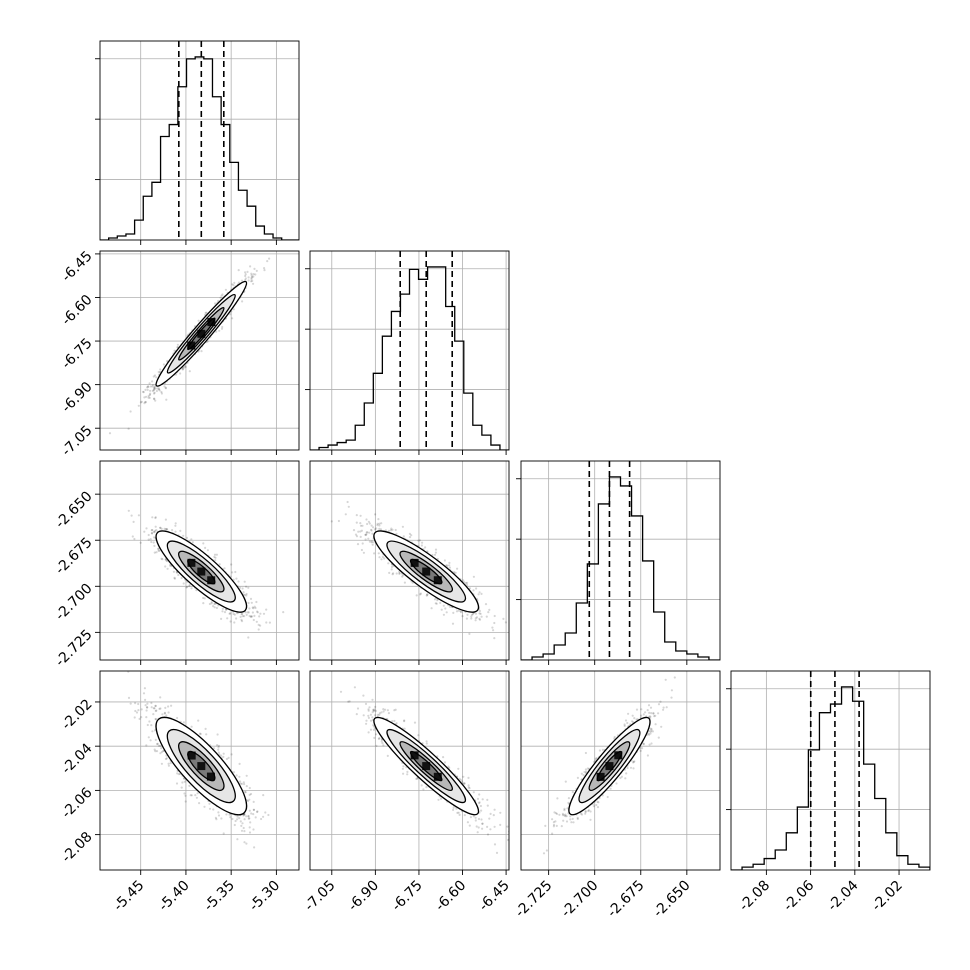 The width and height of the screenshot is (970, 970). What do you see at coordinates (414, 562) in the screenshot?
I see `density-peak-cell` at bounding box center [414, 562].